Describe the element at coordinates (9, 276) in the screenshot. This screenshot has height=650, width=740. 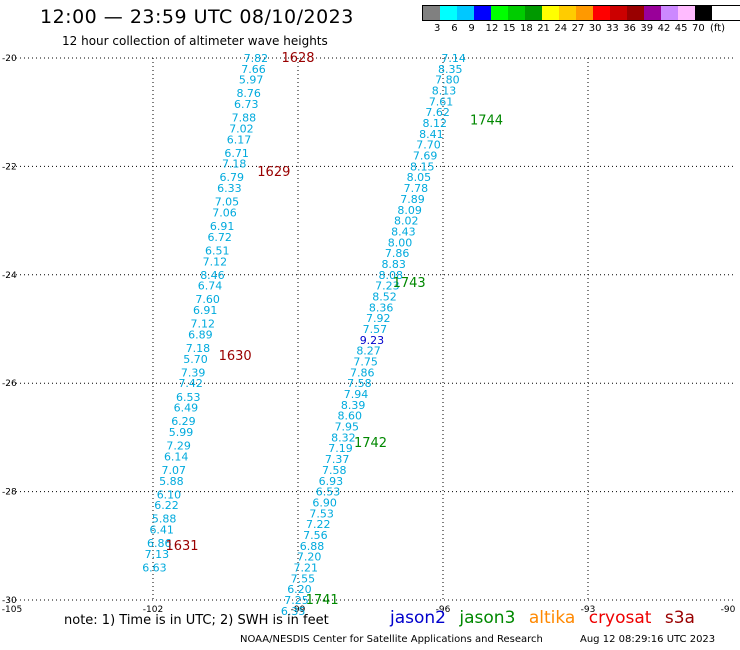
I see `y-tick-label: -24` at that location.